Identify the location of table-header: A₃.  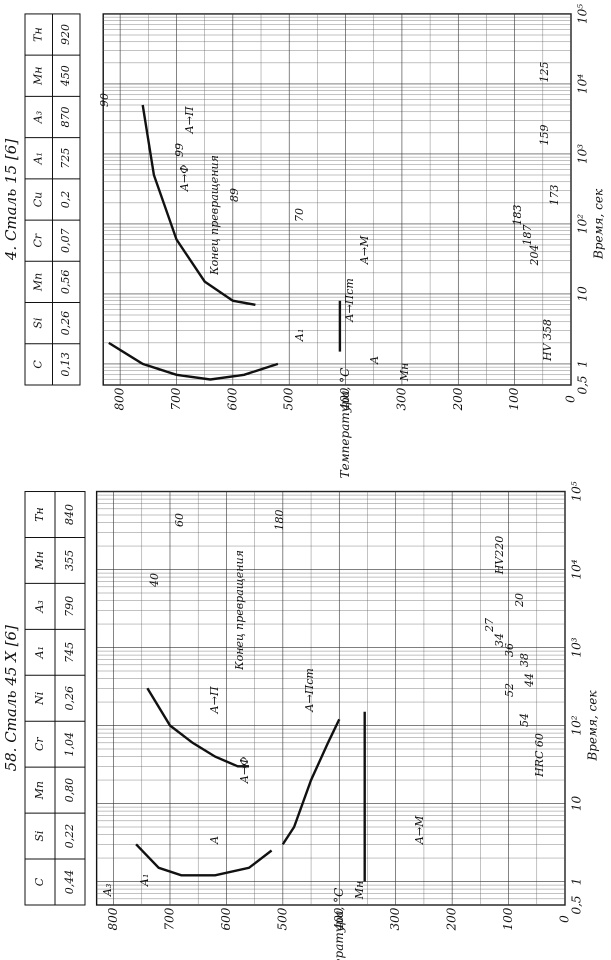
(38, 117).